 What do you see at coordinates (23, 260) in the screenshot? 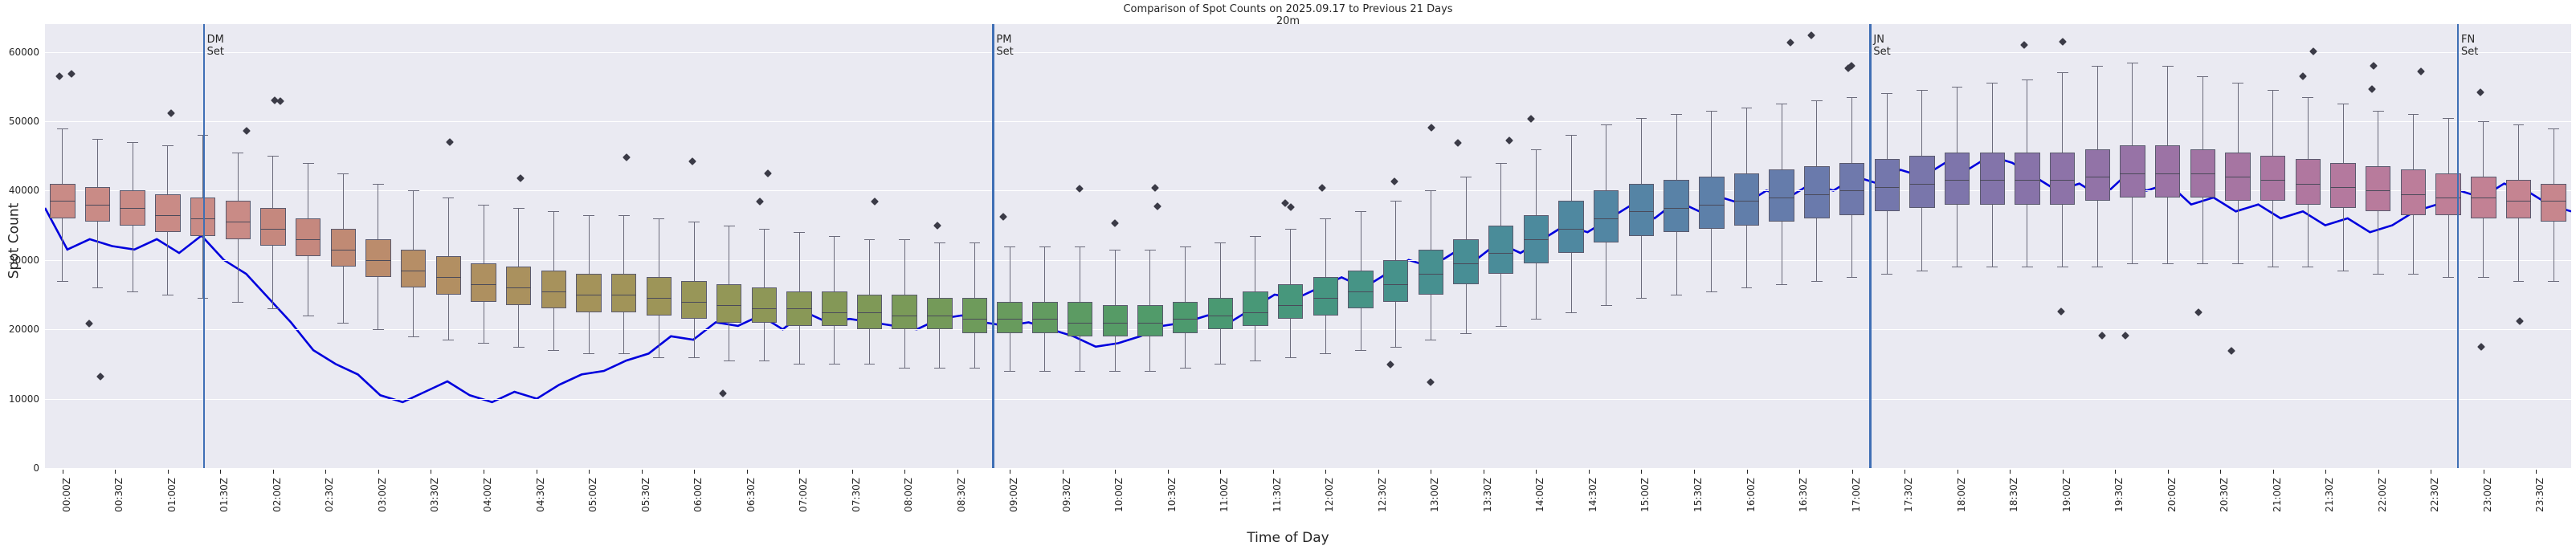
I see `y-tick-label: 30000` at bounding box center [23, 260].